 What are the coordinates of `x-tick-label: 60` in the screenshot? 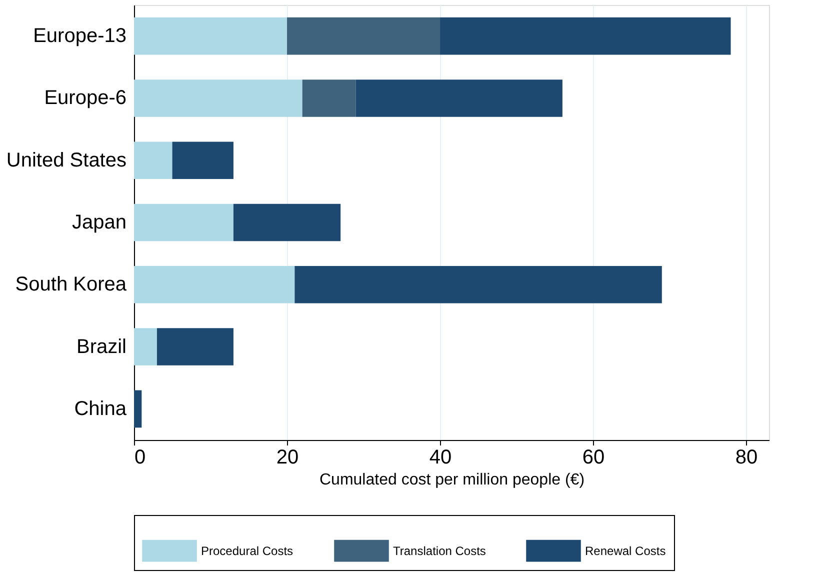 It's located at (593, 457).